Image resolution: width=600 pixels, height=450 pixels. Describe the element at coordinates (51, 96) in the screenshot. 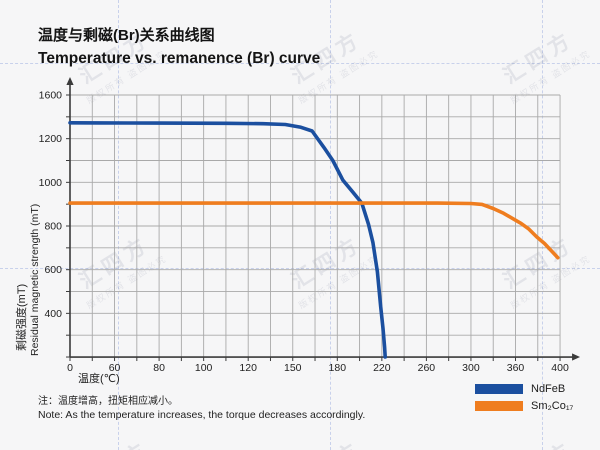

I see `y-tick-label: 1600` at that location.